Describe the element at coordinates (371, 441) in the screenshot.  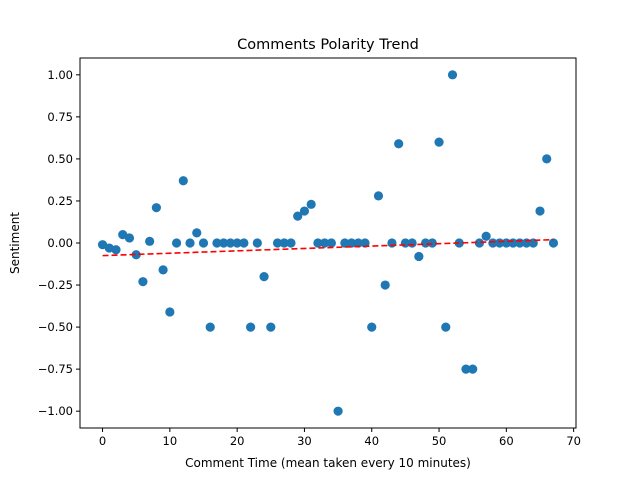
I see `x-tick-label: 40` at that location.